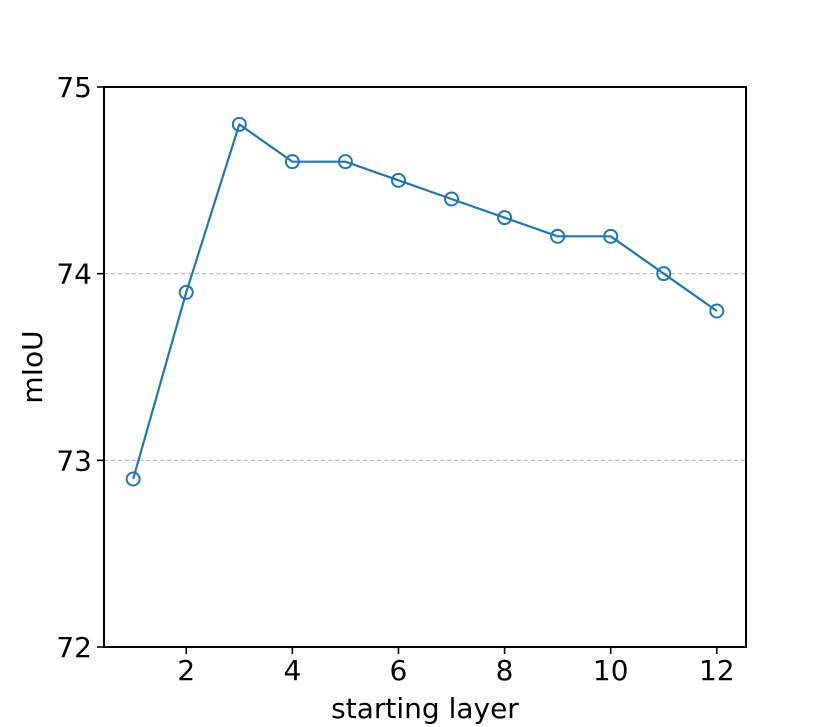 The width and height of the screenshot is (830, 727). I want to click on y-tick-label-74: 74, so click(74, 274).